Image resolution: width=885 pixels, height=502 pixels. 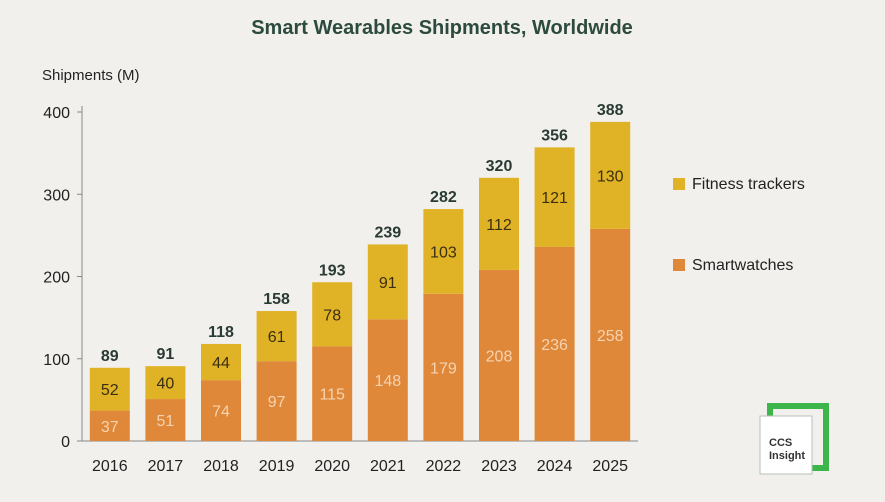 What do you see at coordinates (221, 332) in the screenshot?
I see `total-label-2018: 118` at bounding box center [221, 332].